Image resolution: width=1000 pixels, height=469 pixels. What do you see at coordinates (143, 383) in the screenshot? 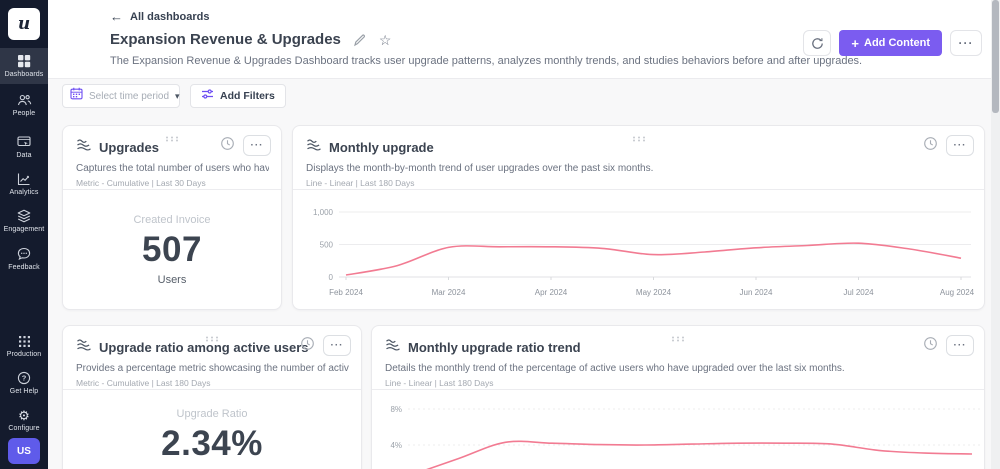
I see `card-meta: Metric - Cumulative | Last 180 Days` at bounding box center [143, 383].